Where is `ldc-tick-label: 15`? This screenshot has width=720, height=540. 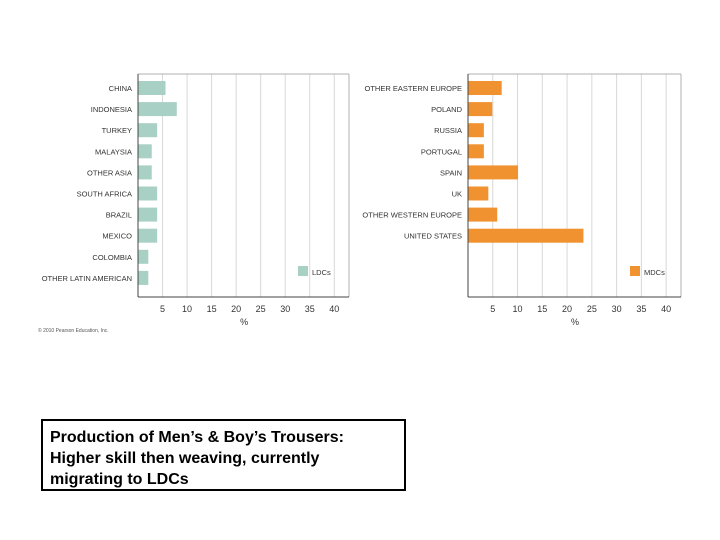 ldc-tick-label: 15 is located at coordinates (212, 309).